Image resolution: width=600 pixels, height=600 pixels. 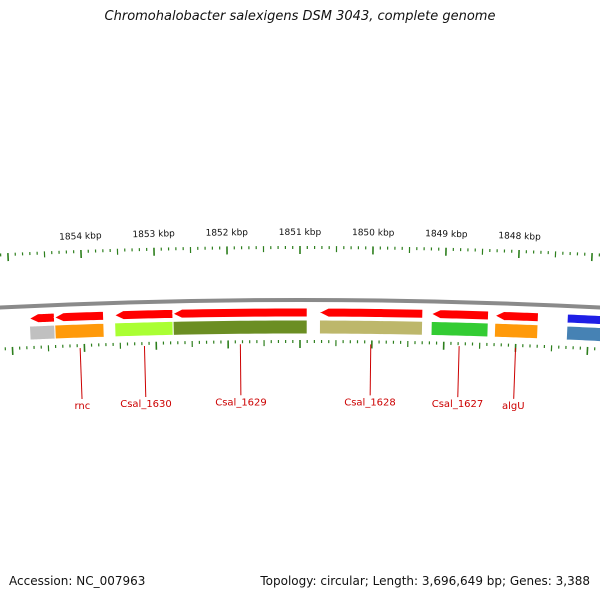 What do you see at coordinates (241, 402) in the screenshot?
I see `gene-label: Csal_1629` at bounding box center [241, 402].